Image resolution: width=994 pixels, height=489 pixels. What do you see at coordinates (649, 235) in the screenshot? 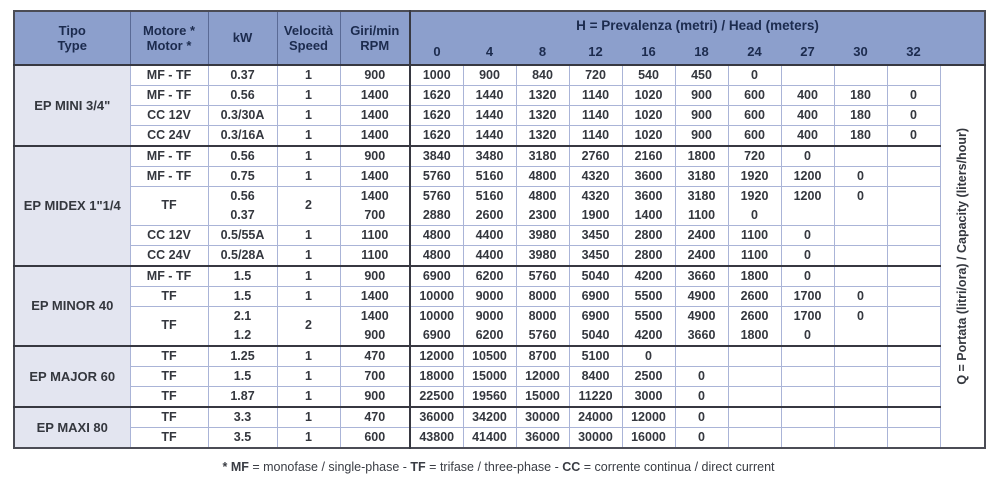
I see `q-value-cell: 2800` at bounding box center [649, 235].